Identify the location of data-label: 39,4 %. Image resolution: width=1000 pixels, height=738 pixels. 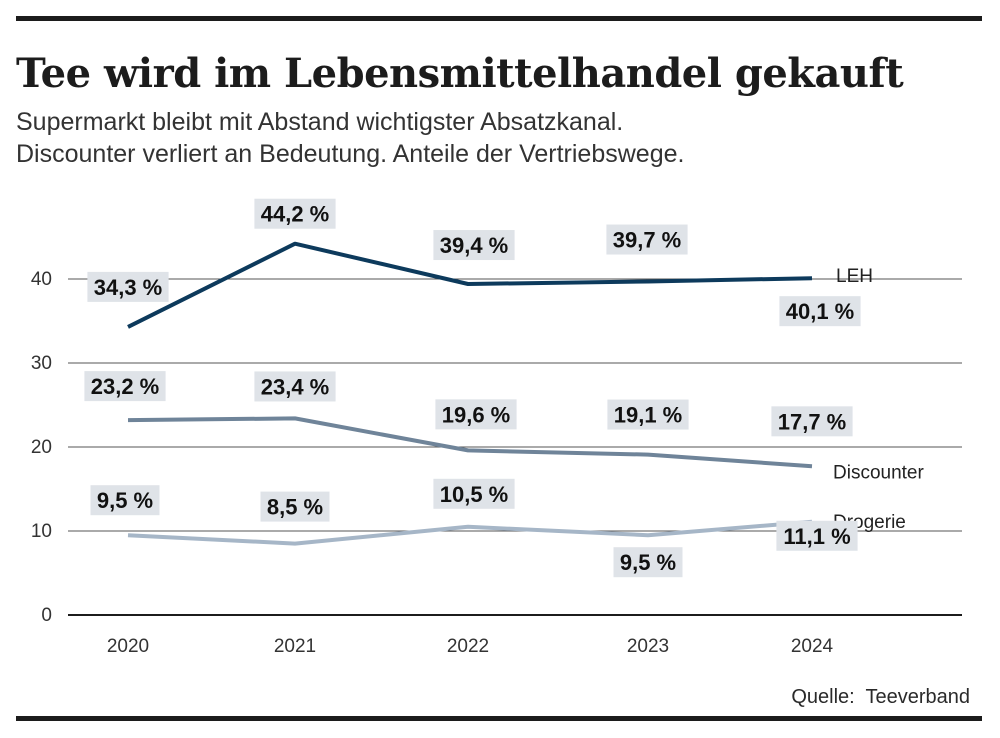
(474, 245).